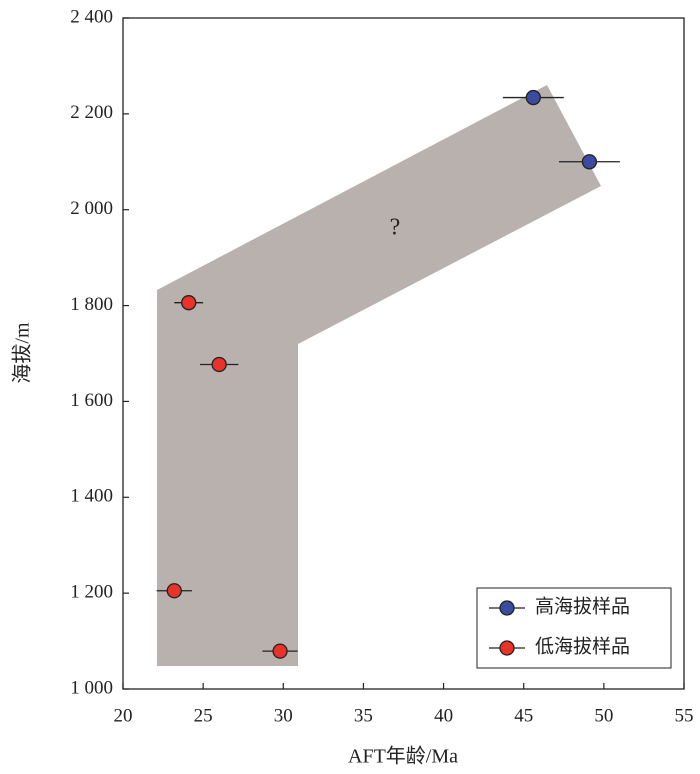 The height and width of the screenshot is (774, 700). Describe the element at coordinates (403, 756) in the screenshot. I see `x-axis-label: AFT年龄/Ma` at that location.